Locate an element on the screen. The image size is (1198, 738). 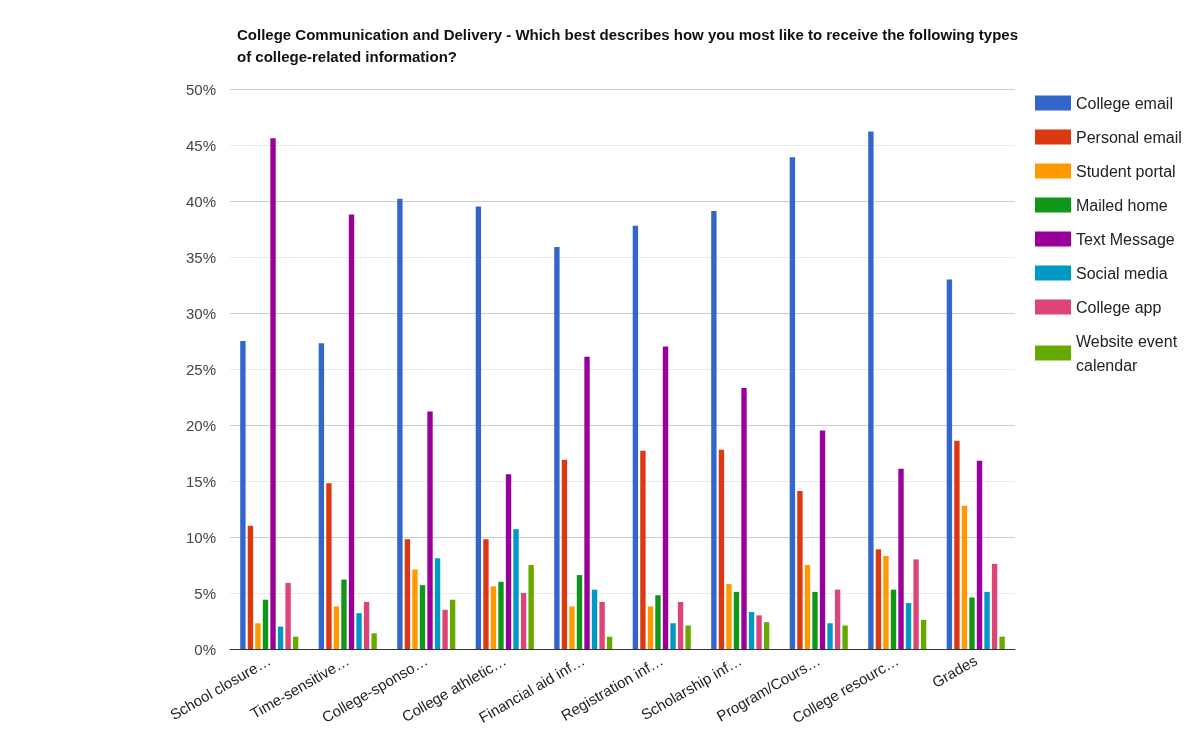
y-tick-label: 40% is located at coordinates (200, 201).